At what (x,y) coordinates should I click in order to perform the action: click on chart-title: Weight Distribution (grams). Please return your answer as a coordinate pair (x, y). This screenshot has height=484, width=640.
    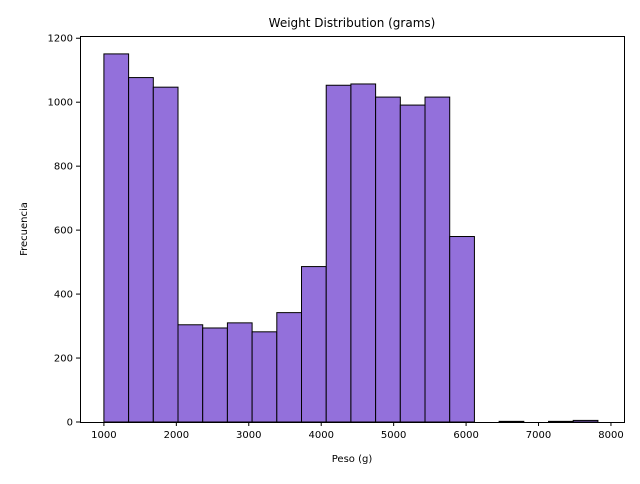
    Looking at the image, I should click on (352, 23).